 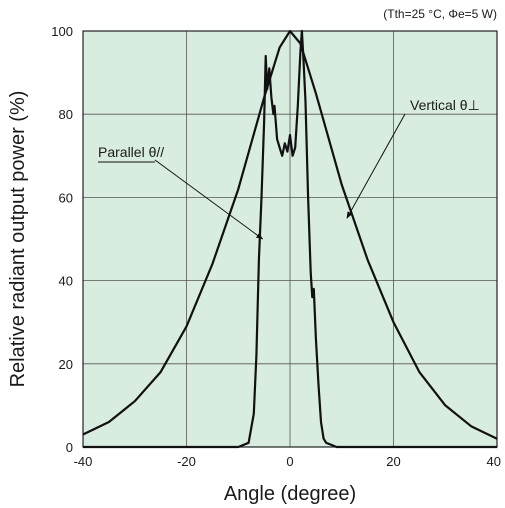 I want to click on y-tick-label: 40, so click(x=66, y=281).